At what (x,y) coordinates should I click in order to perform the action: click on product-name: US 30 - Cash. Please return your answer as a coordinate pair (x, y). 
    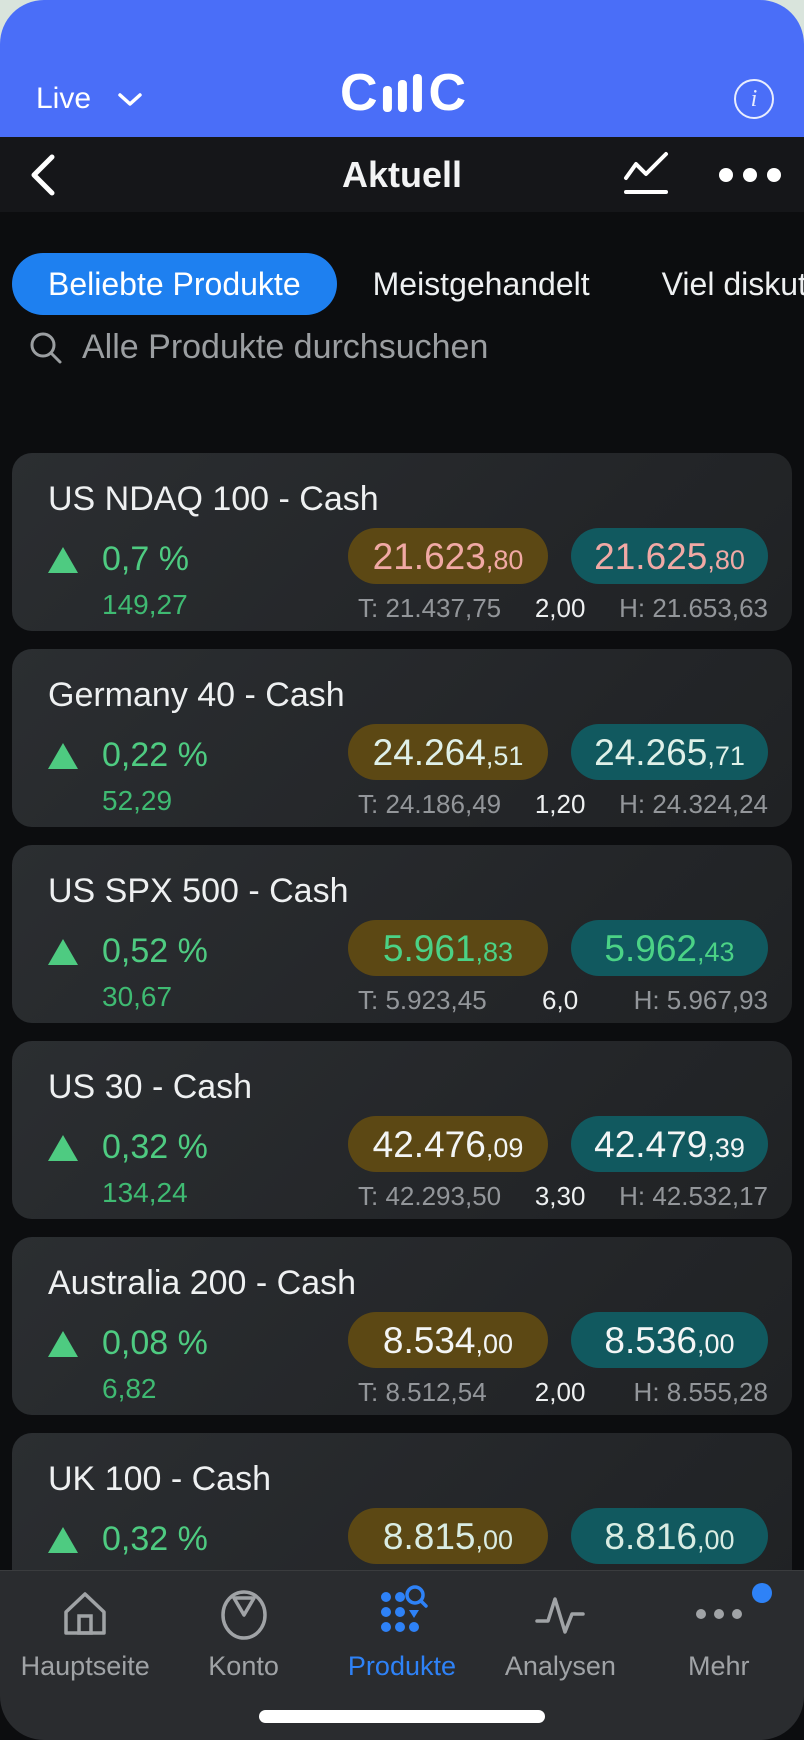
    Looking at the image, I should click on (150, 1087).